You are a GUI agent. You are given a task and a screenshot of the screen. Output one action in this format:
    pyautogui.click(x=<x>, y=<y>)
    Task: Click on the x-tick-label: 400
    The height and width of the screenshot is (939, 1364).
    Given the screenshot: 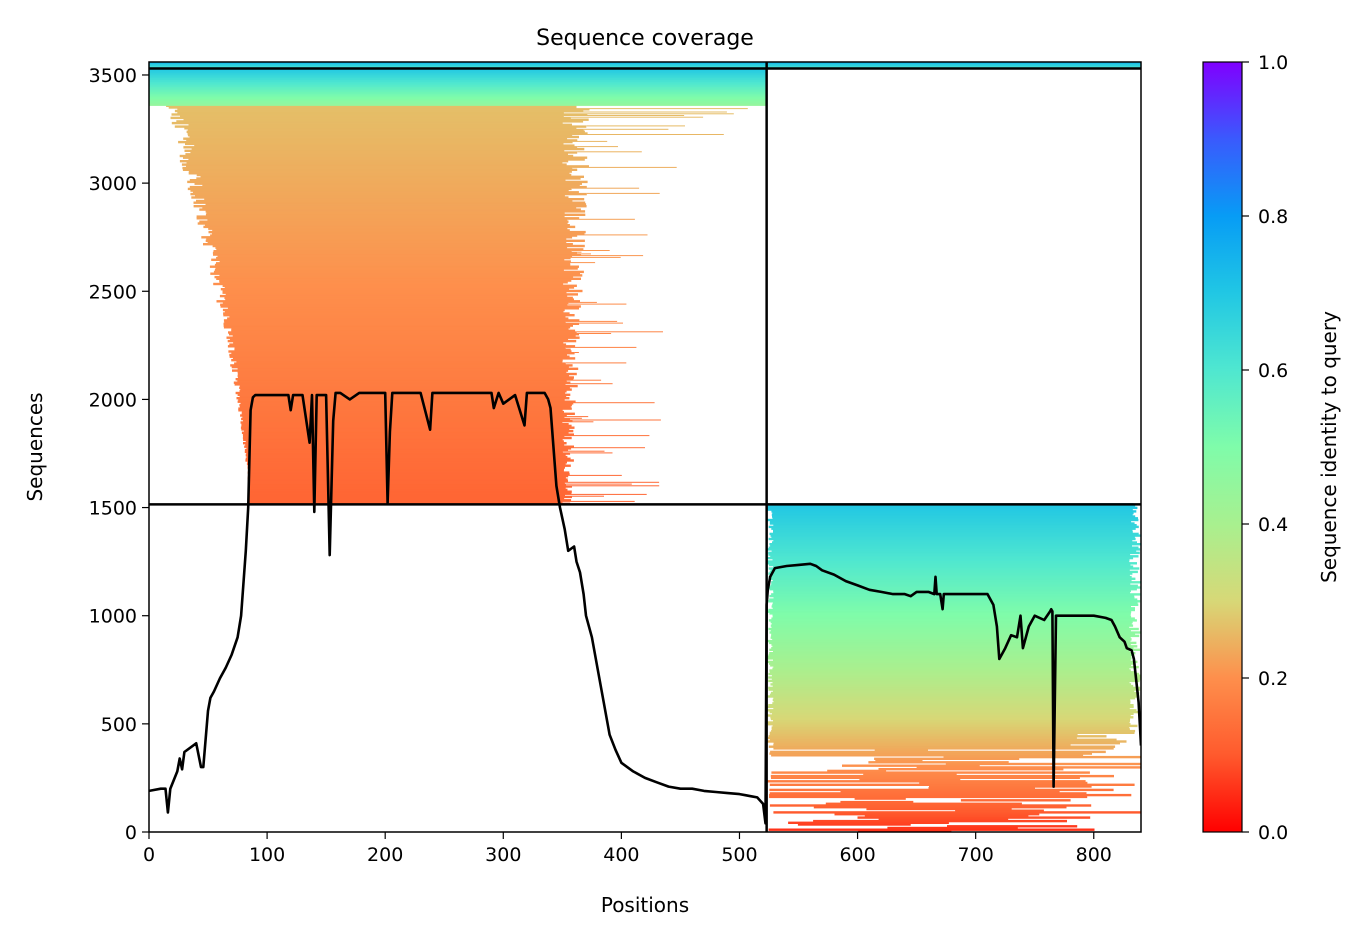 What is the action you would take?
    pyautogui.click(x=621, y=855)
    